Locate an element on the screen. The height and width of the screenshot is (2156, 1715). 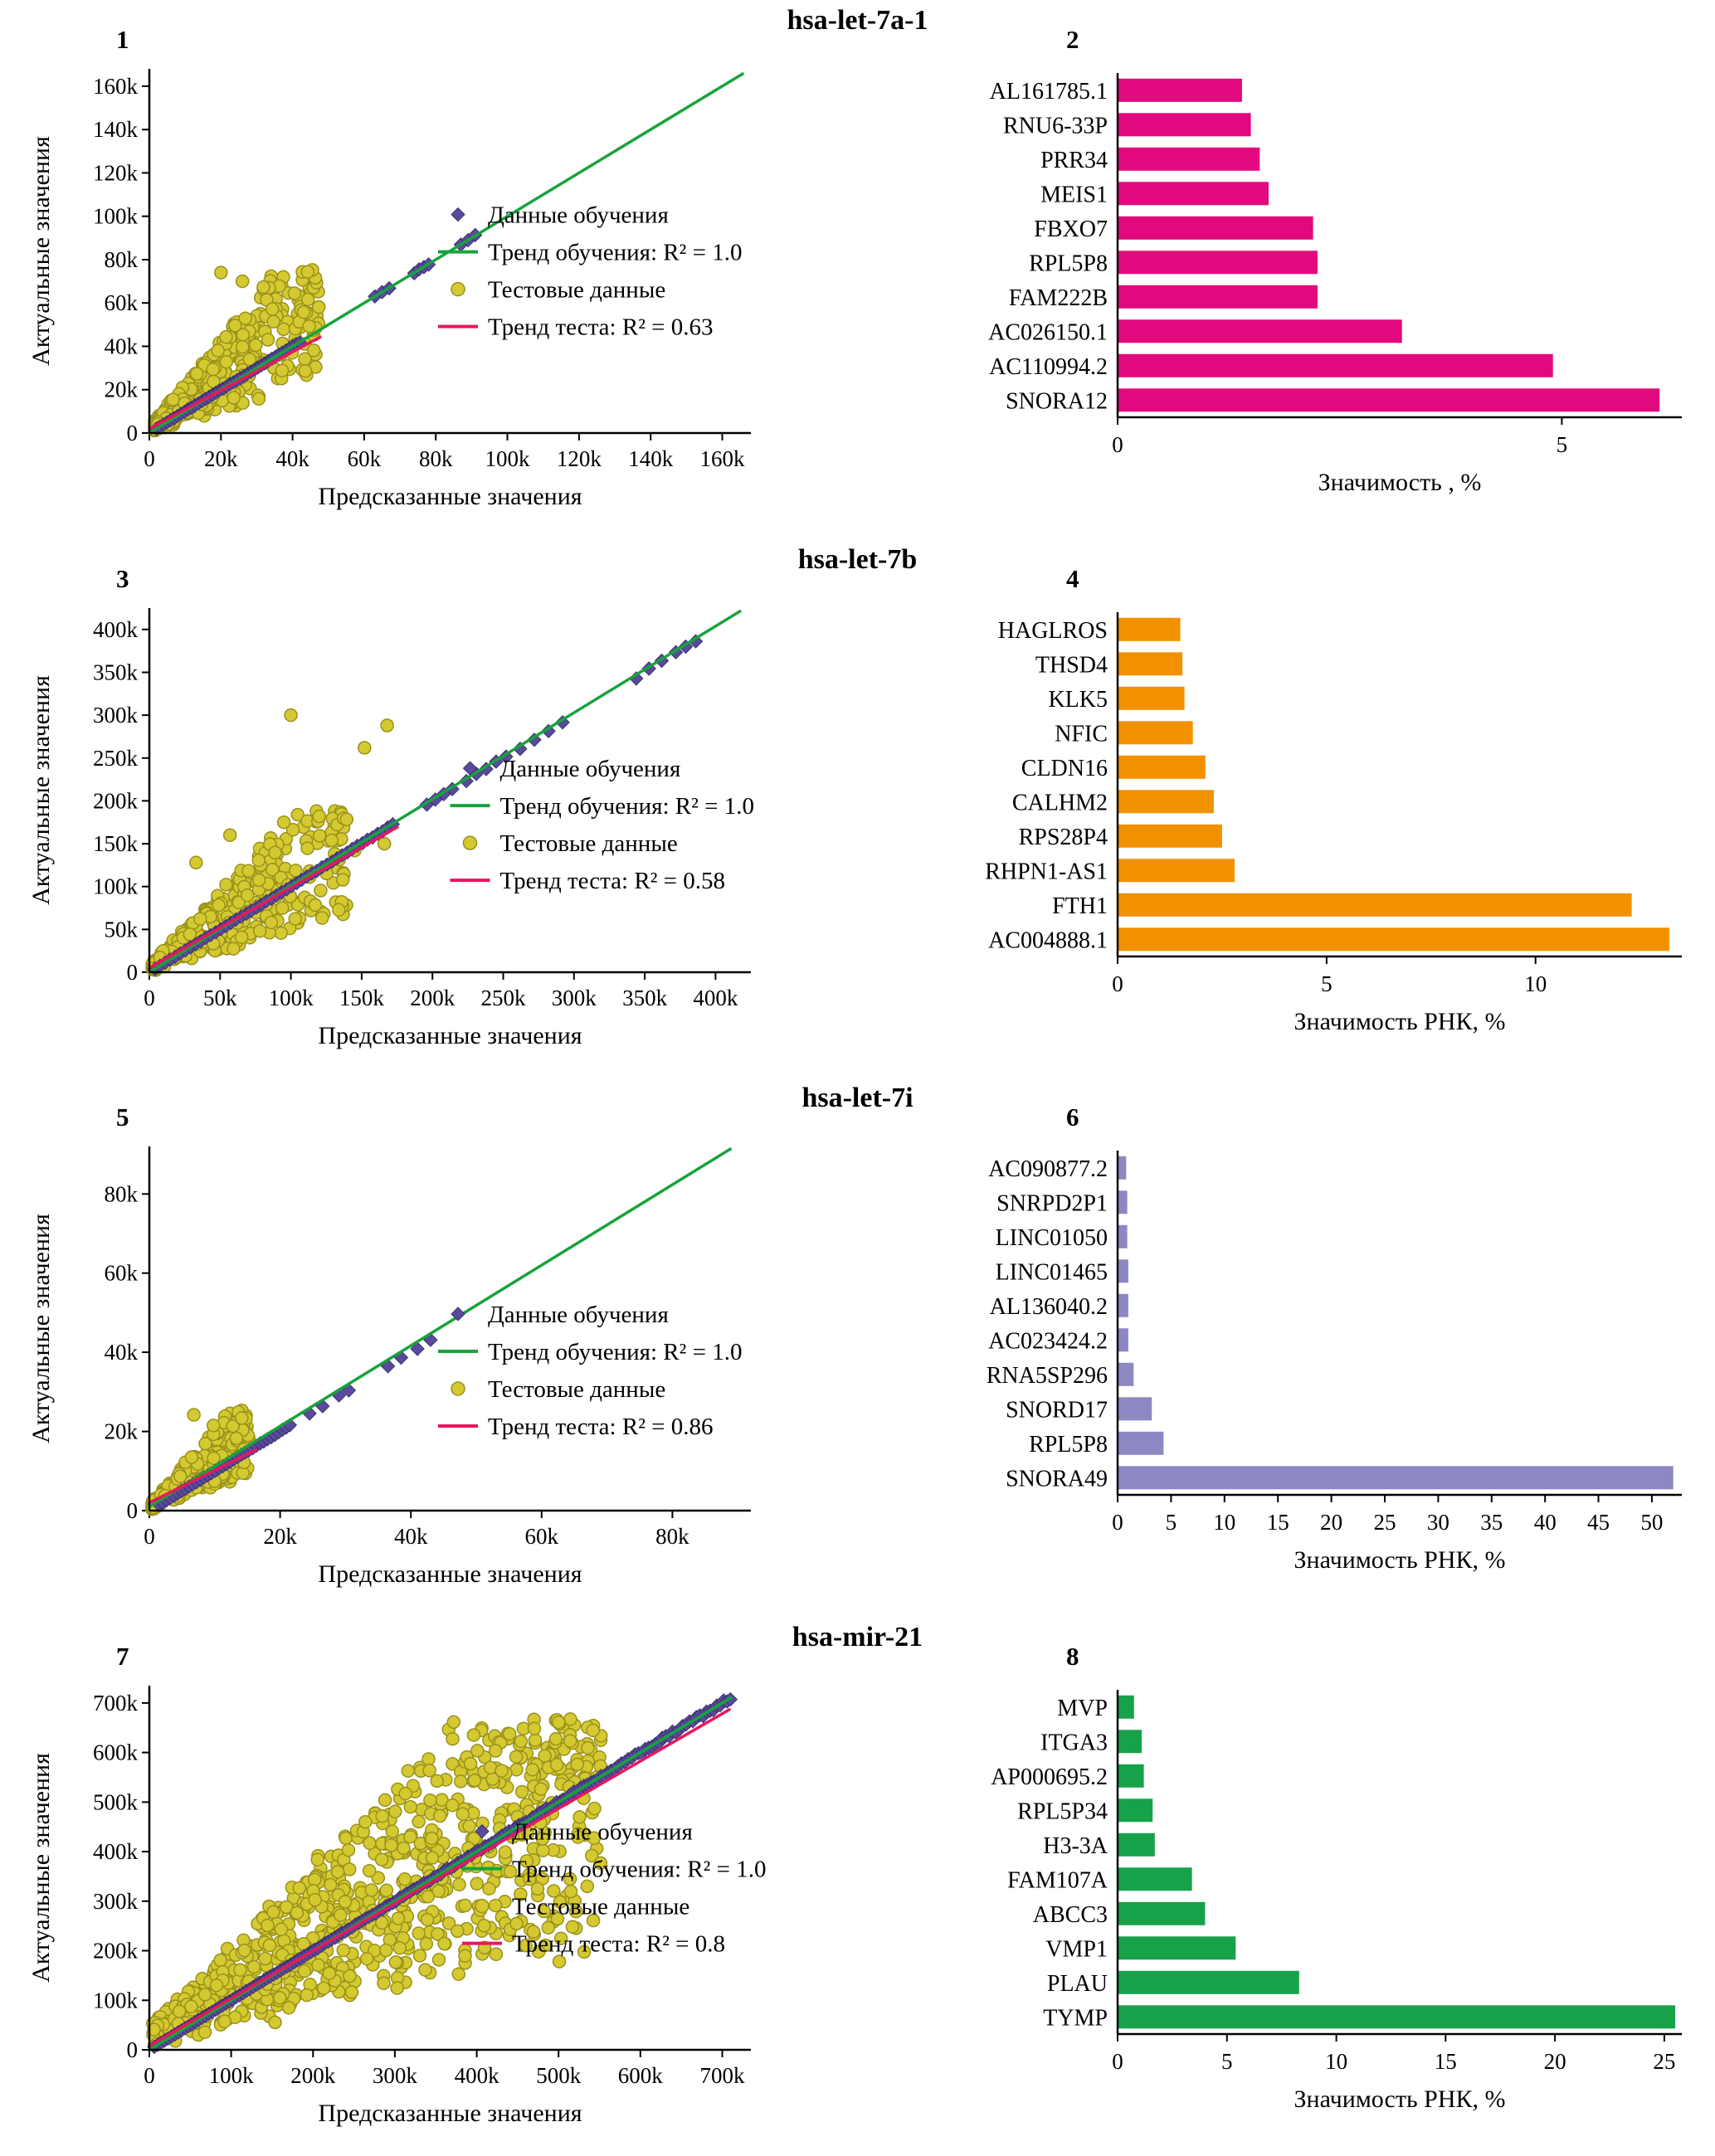
x-tick-label: 150k is located at coordinates (362, 998).